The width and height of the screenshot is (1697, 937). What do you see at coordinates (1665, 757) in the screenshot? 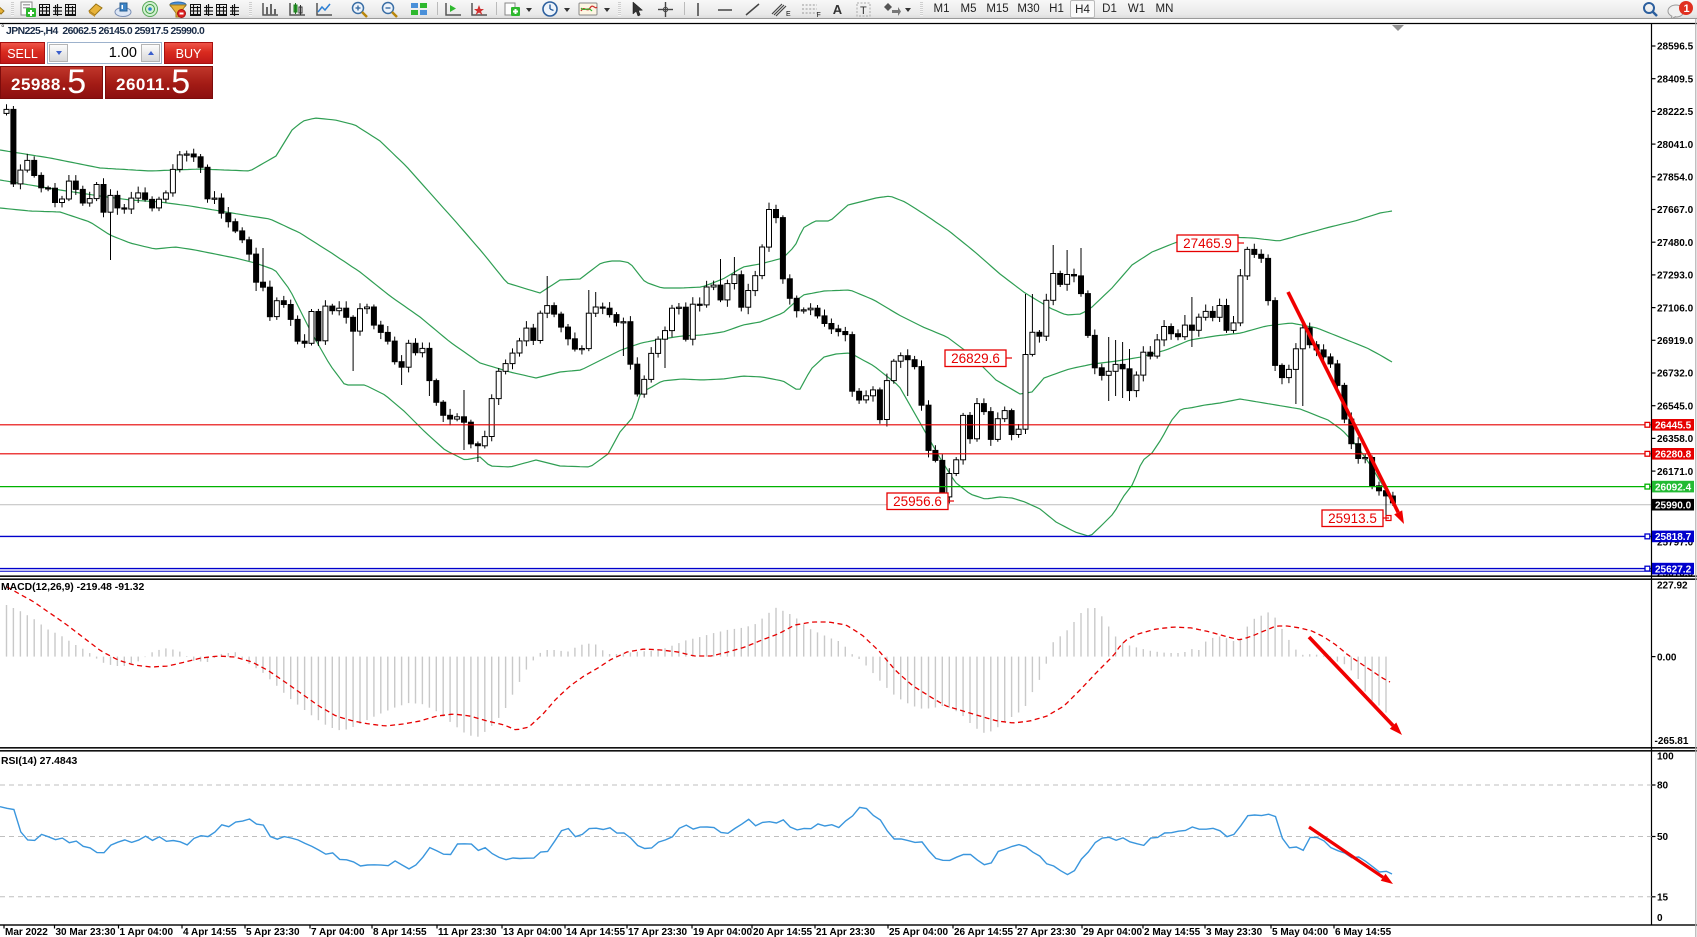
I see `svg-text: 100` at bounding box center [1665, 757].